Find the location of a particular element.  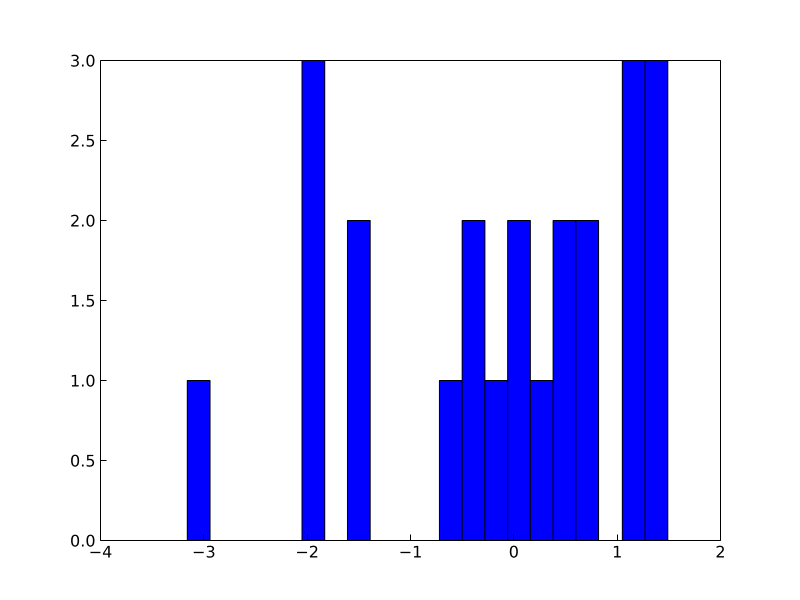

x-tick-label: 1 is located at coordinates (617, 552).